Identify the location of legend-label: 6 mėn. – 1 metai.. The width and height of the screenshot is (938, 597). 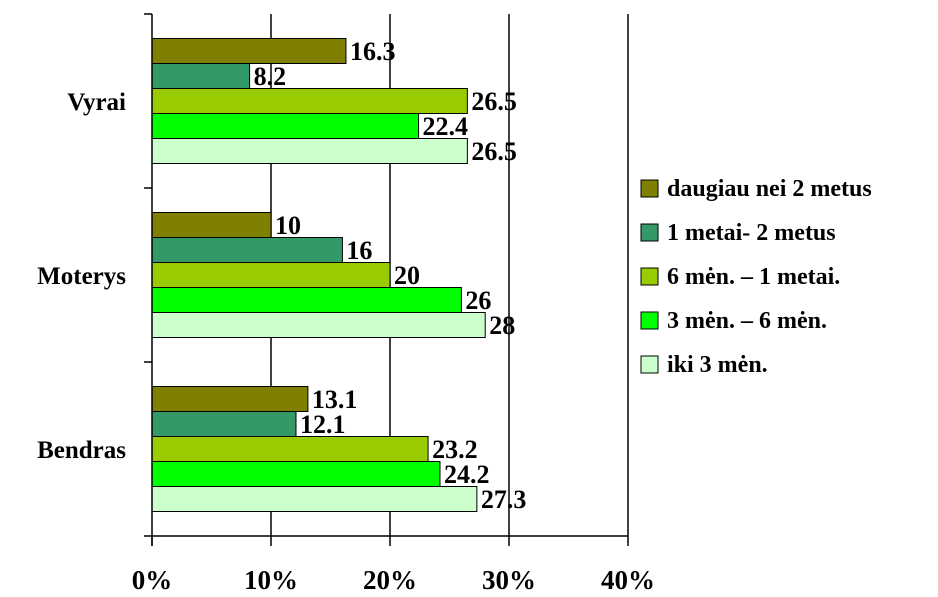
(753, 277).